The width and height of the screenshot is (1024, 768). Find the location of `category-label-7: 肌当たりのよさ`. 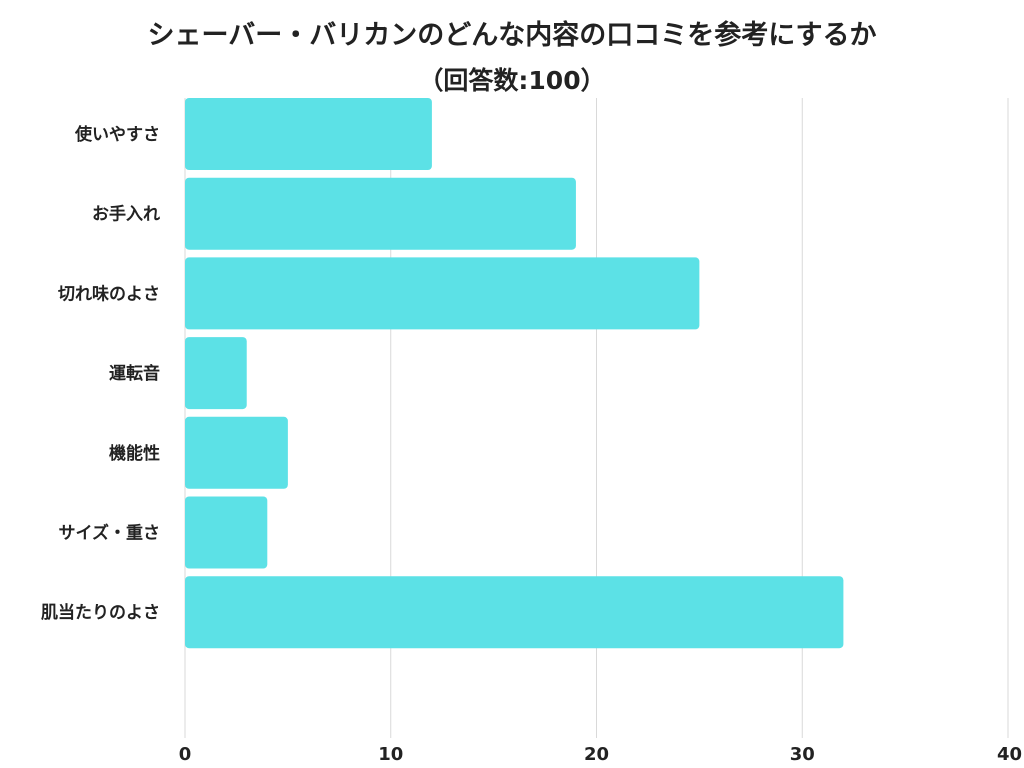

category-label-7: 肌当たりのよさ is located at coordinates (100, 612).